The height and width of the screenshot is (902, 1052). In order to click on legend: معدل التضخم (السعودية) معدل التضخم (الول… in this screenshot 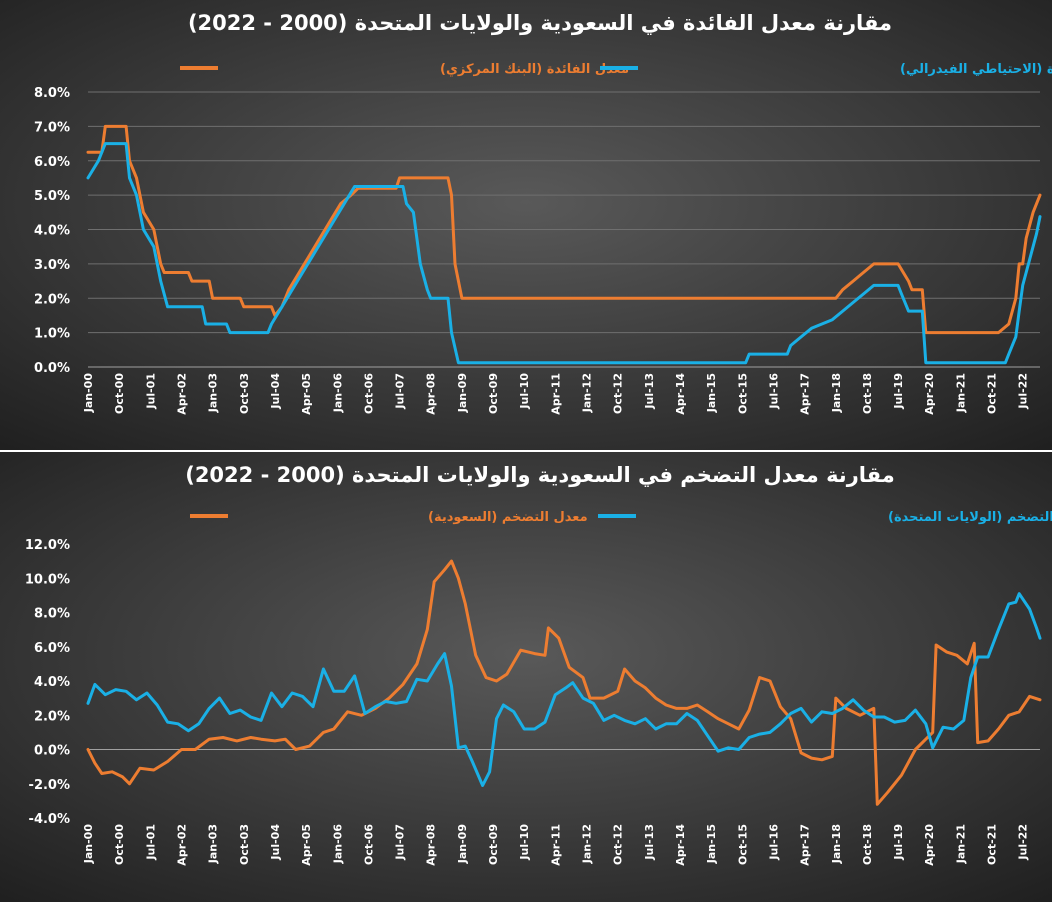, I will do `click(621, 517)`.